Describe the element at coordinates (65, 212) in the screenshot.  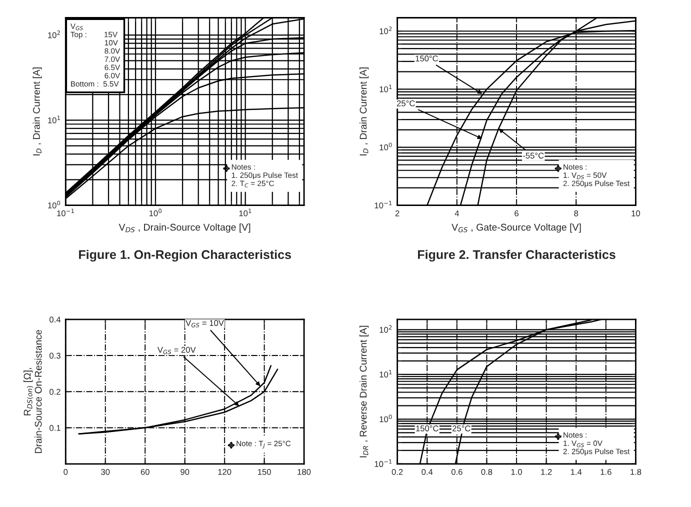
I see `x-tick-label: 10$^{−1}$` at that location.